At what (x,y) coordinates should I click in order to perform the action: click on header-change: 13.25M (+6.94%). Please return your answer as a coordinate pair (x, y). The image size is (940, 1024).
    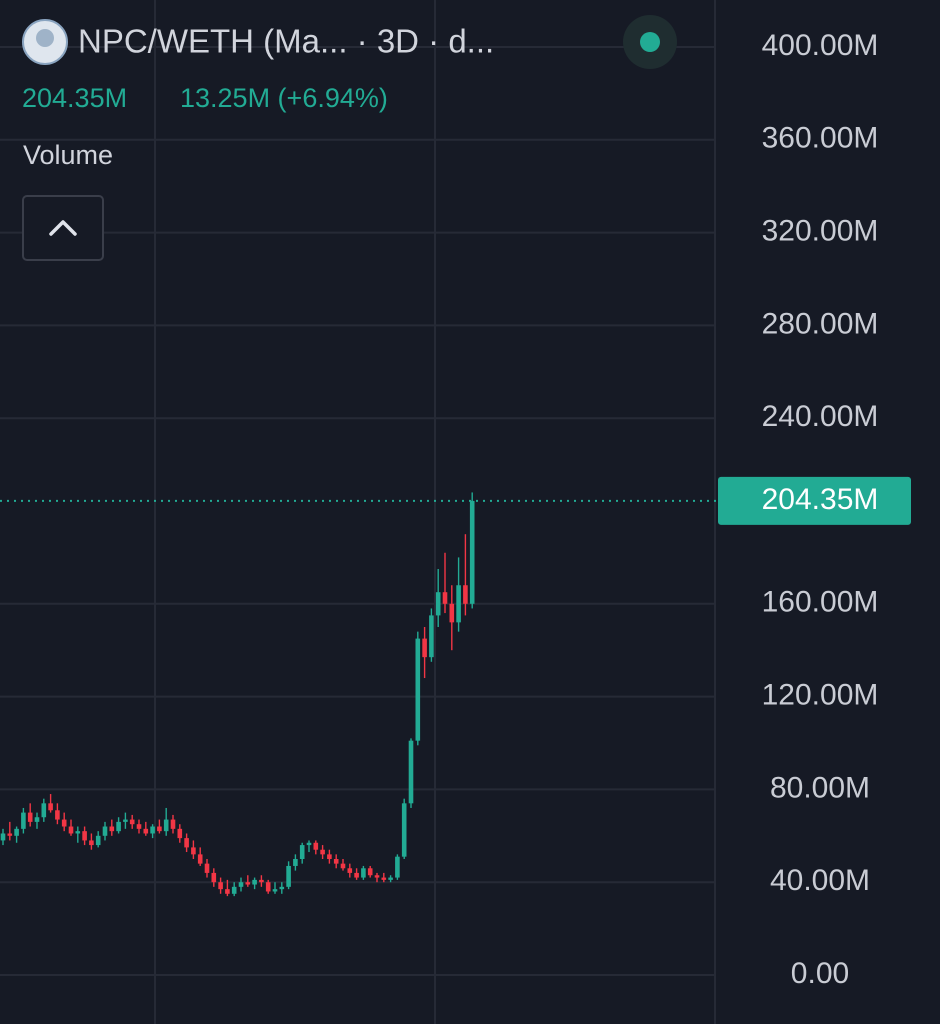
    Looking at the image, I should click on (284, 98).